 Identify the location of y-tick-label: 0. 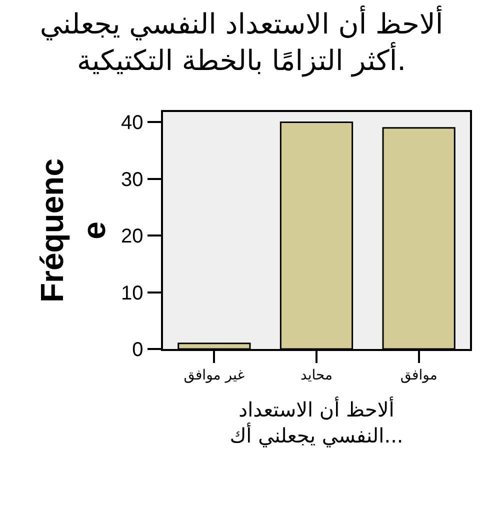
(138, 350).